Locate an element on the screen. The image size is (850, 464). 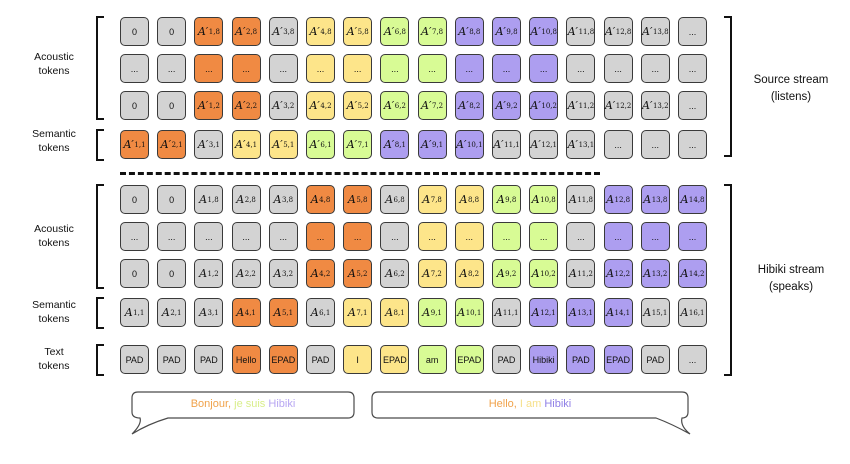
source-acoustic-row-3-token: A′ 5,2 is located at coordinates (358, 105).